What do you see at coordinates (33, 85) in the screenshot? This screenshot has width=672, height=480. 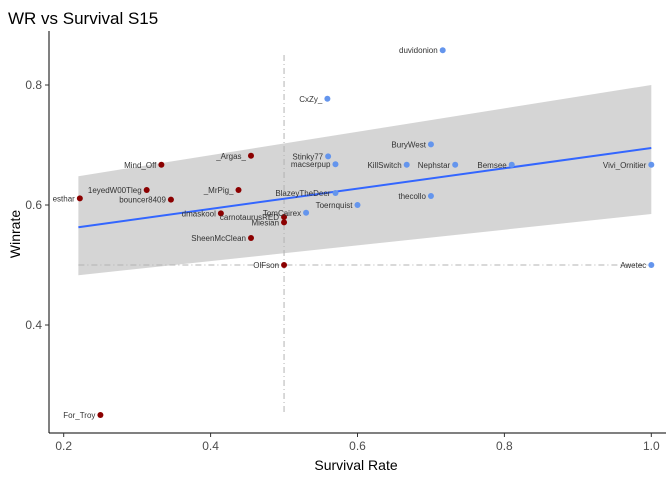 I see `y-tick-label: 0.8` at bounding box center [33, 85].